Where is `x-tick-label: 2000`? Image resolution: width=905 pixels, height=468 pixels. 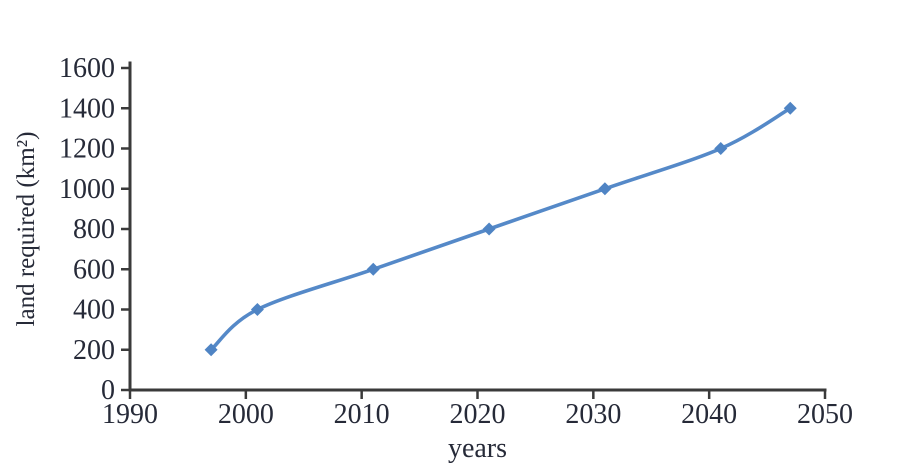
x-tick-label: 2000 is located at coordinates (246, 414).